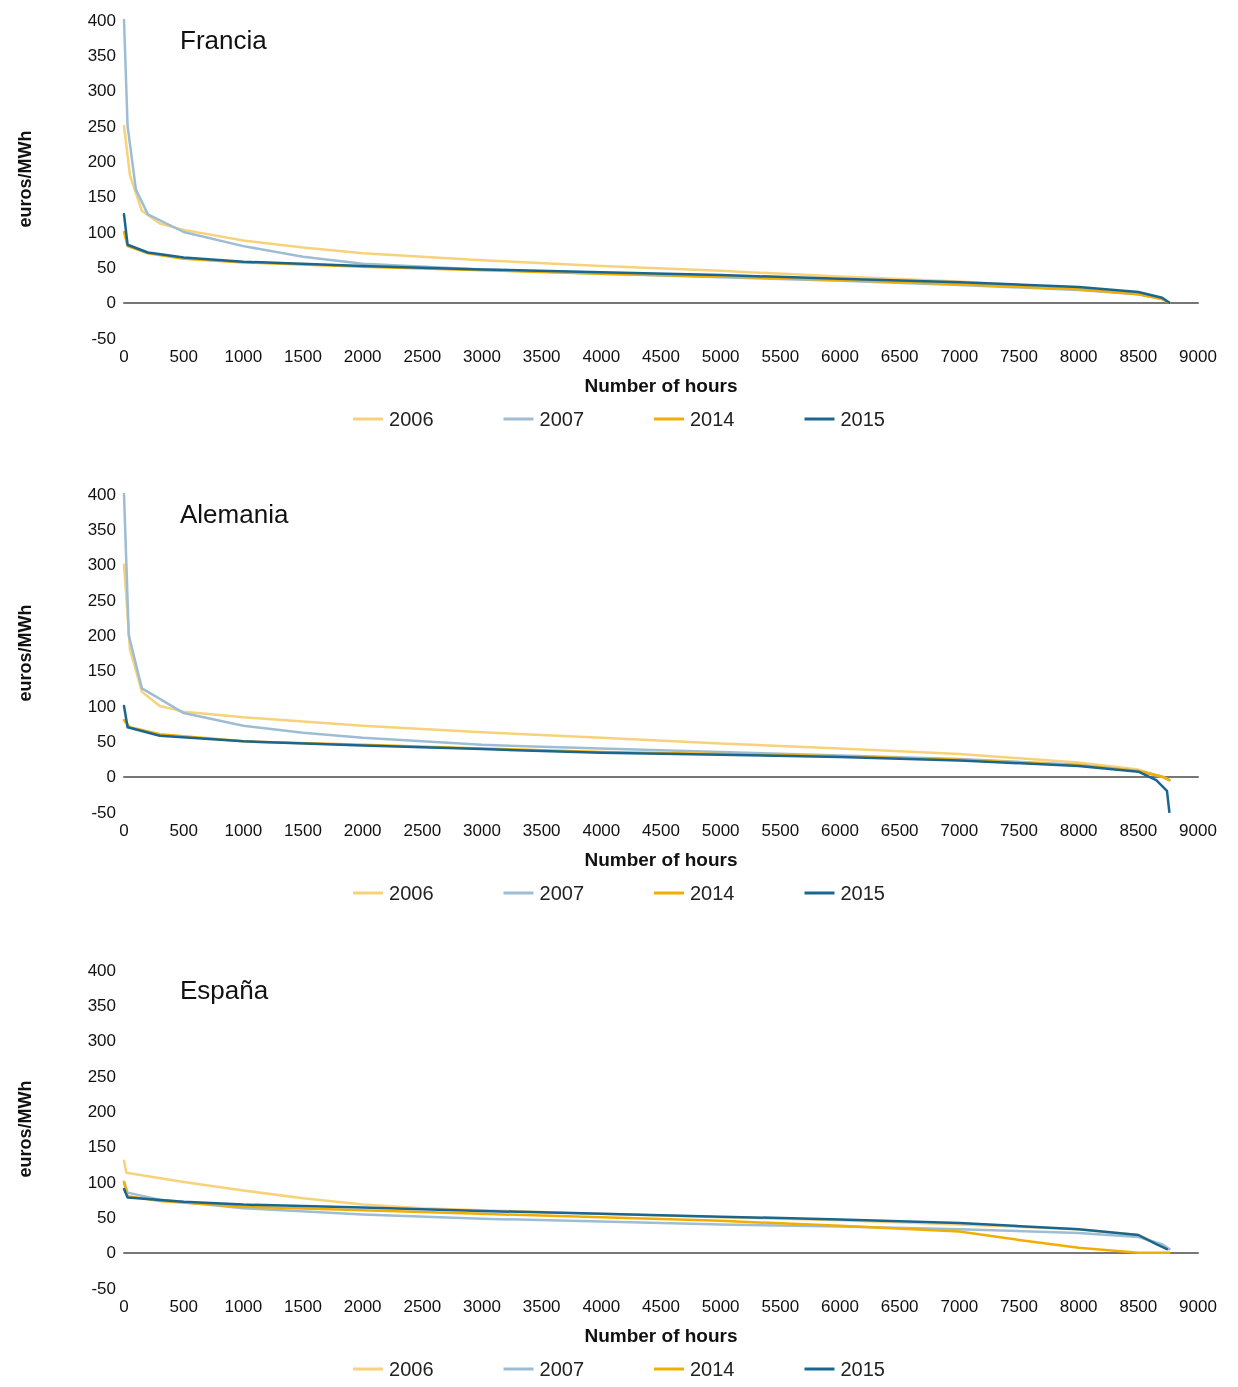 Image resolution: width=1238 pixels, height=1387 pixels. I want to click on chart-title: España, so click(224, 990).